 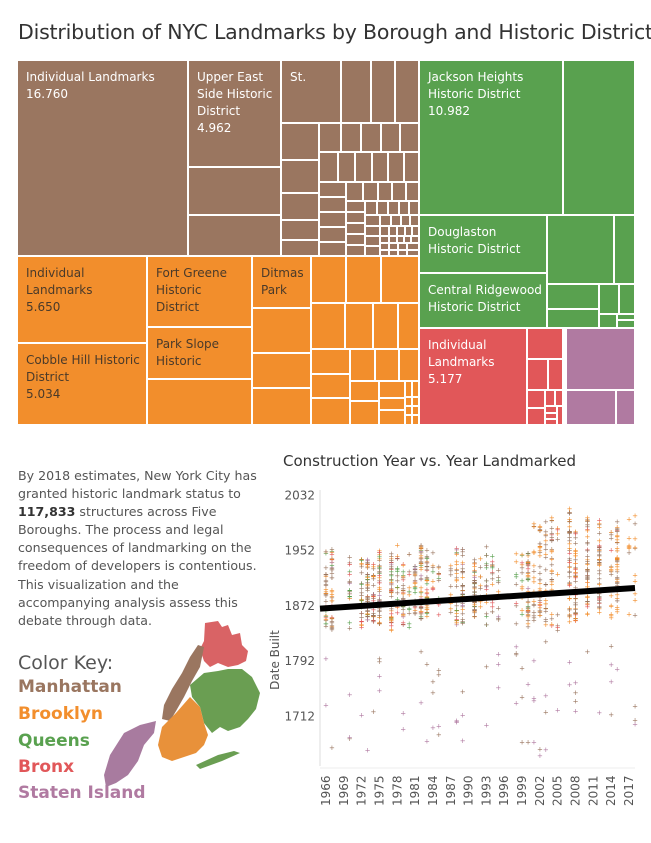 What do you see at coordinates (83, 300) in the screenshot?
I see `treemap-cell-brooklyn: Individual Landmarks 5.650` at bounding box center [83, 300].